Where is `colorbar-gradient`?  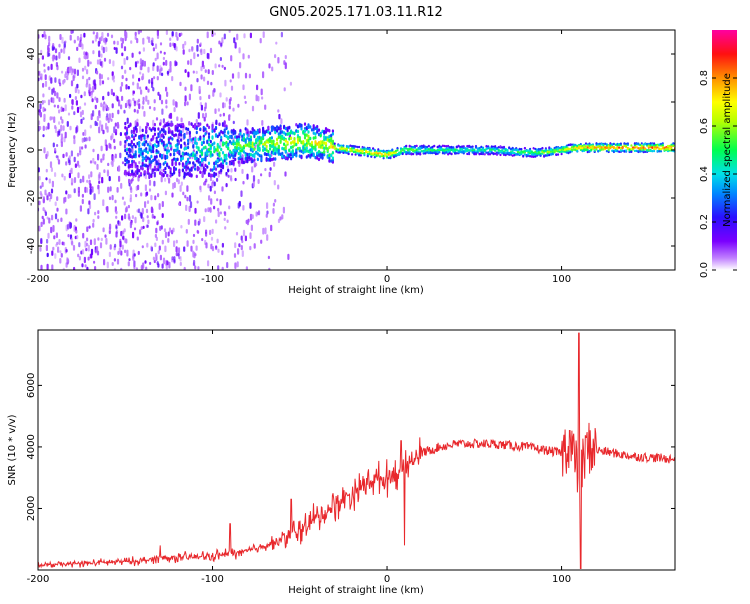 colorbar-gradient is located at coordinates (724, 150).